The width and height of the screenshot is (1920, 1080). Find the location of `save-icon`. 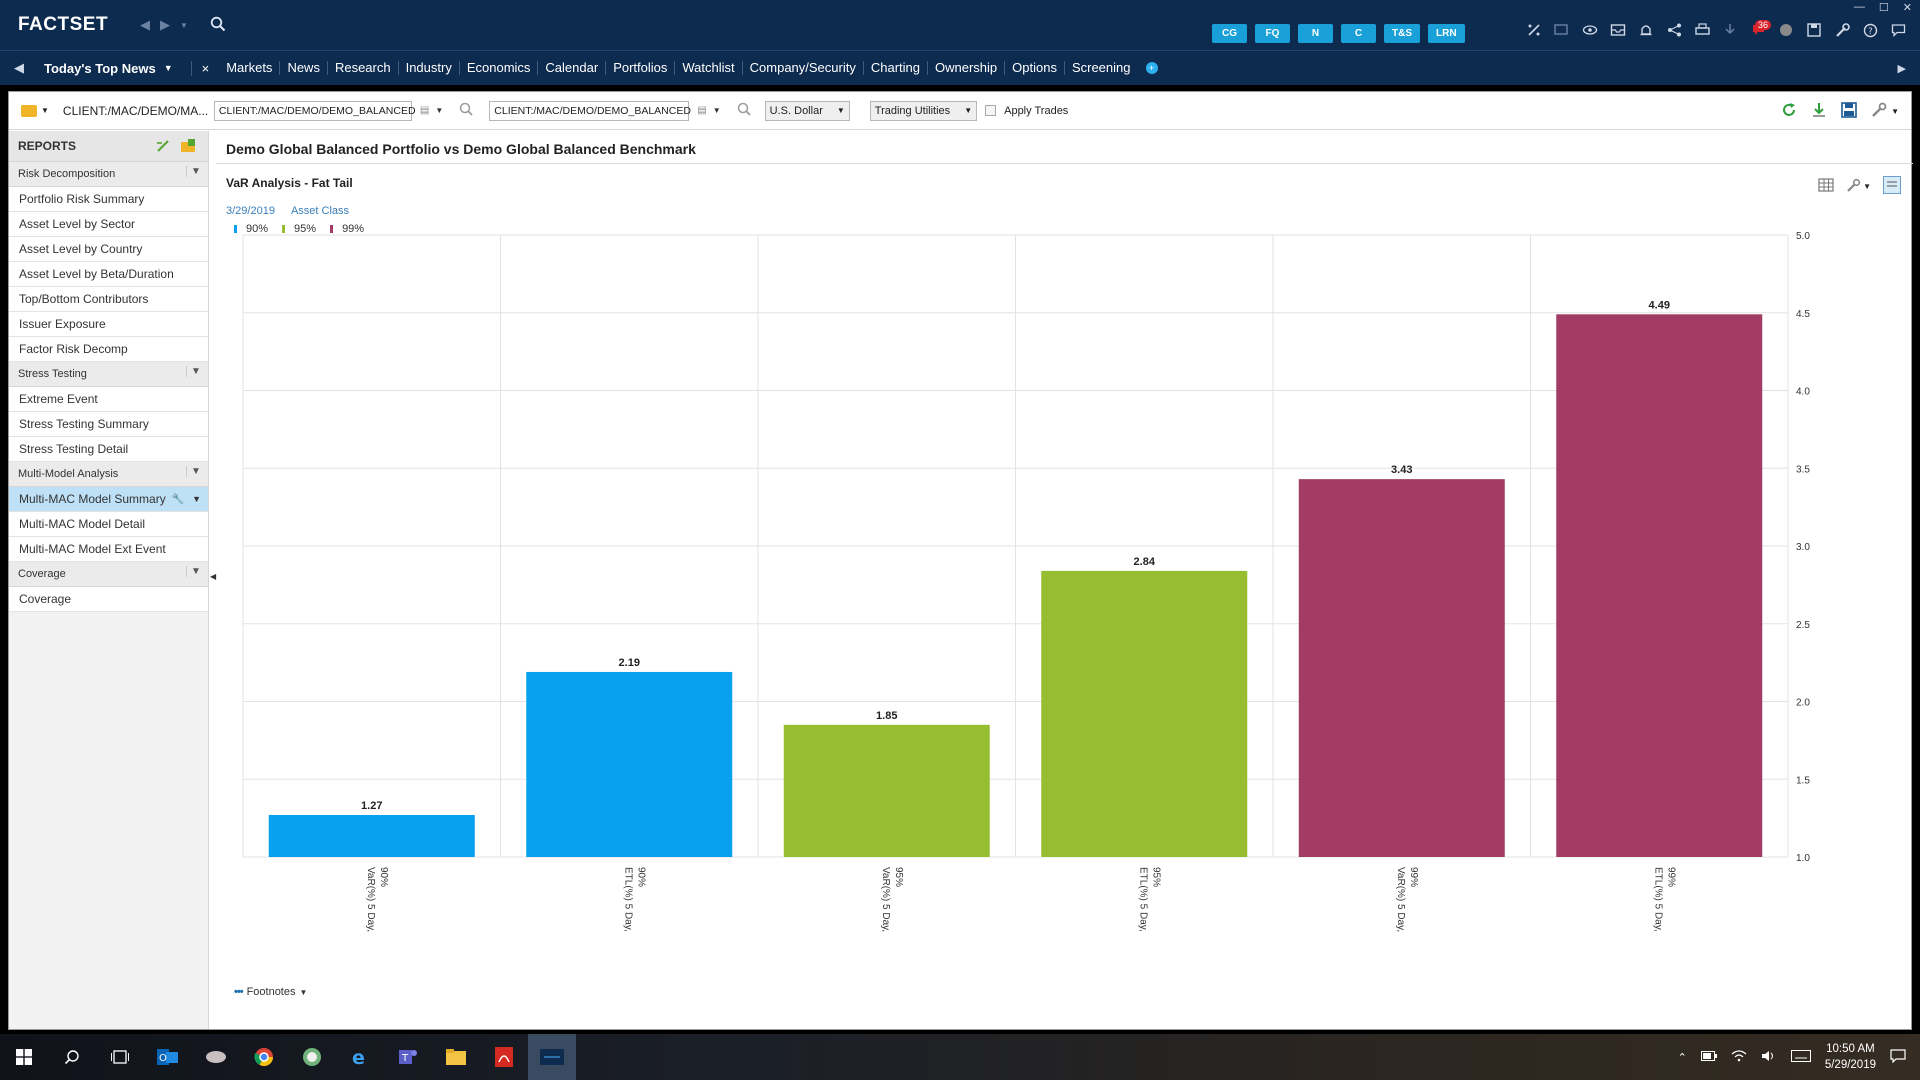

save-icon is located at coordinates (1814, 30).